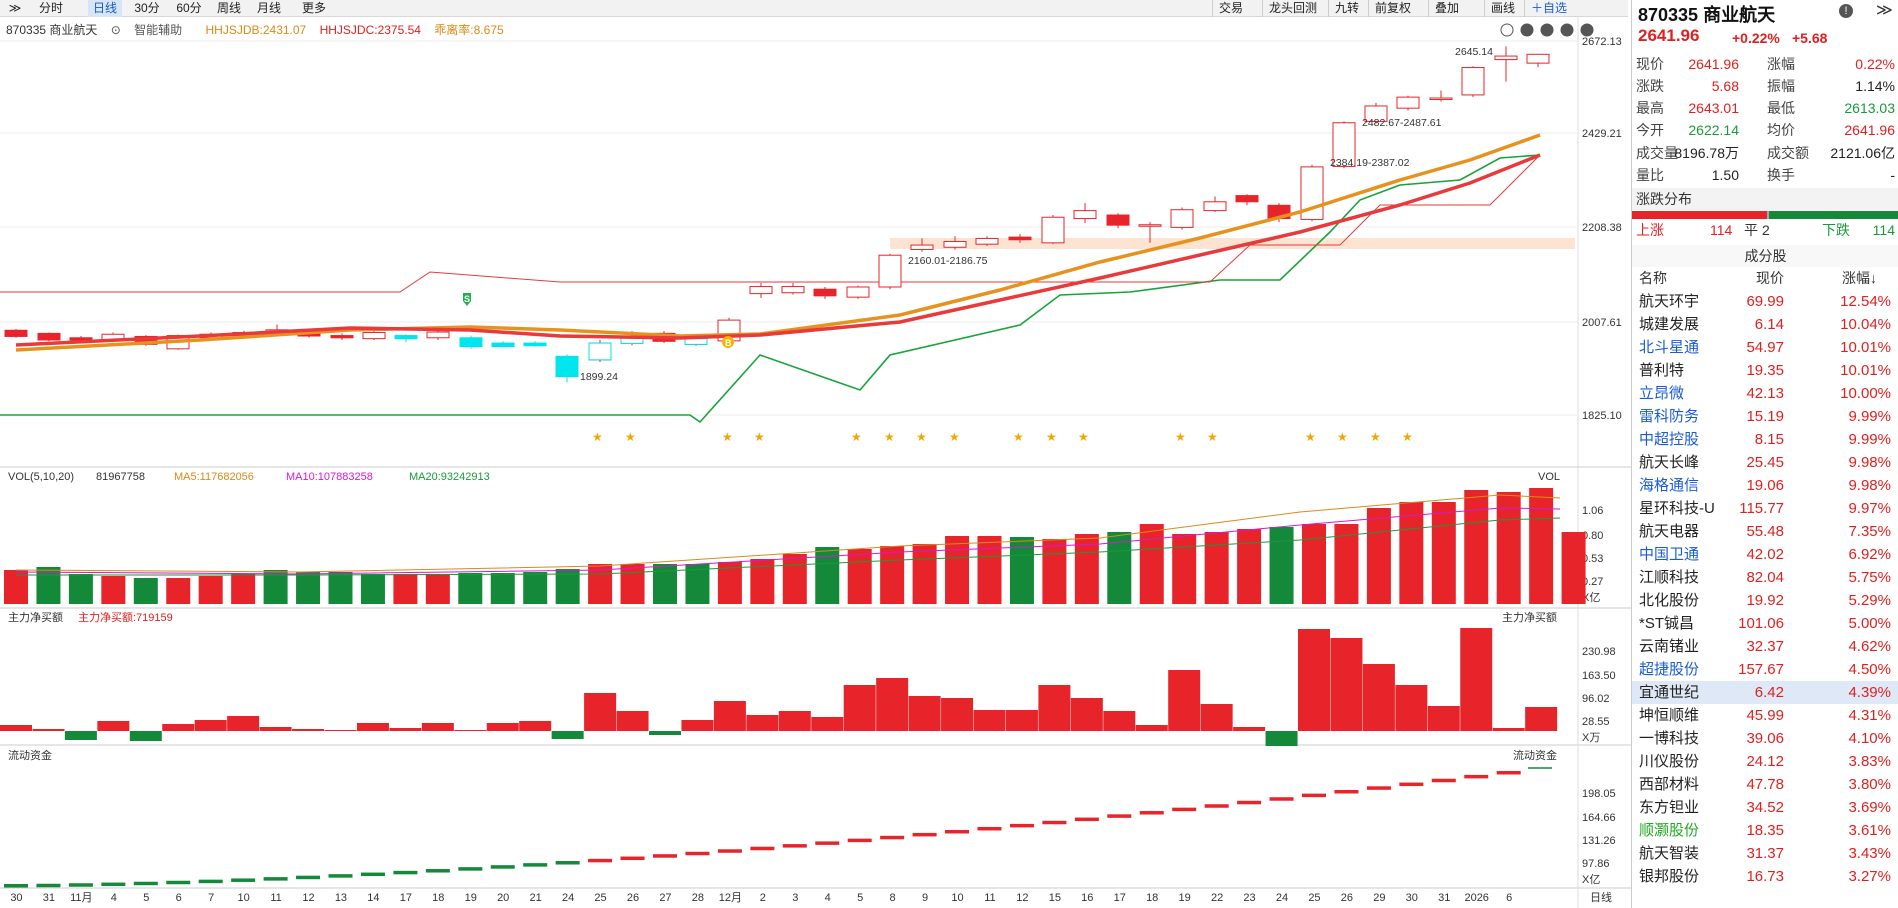 This screenshot has width=1898, height=908. Describe the element at coordinates (1446, 8) in the screenshot. I see `overlay-button: 叠加` at that location.